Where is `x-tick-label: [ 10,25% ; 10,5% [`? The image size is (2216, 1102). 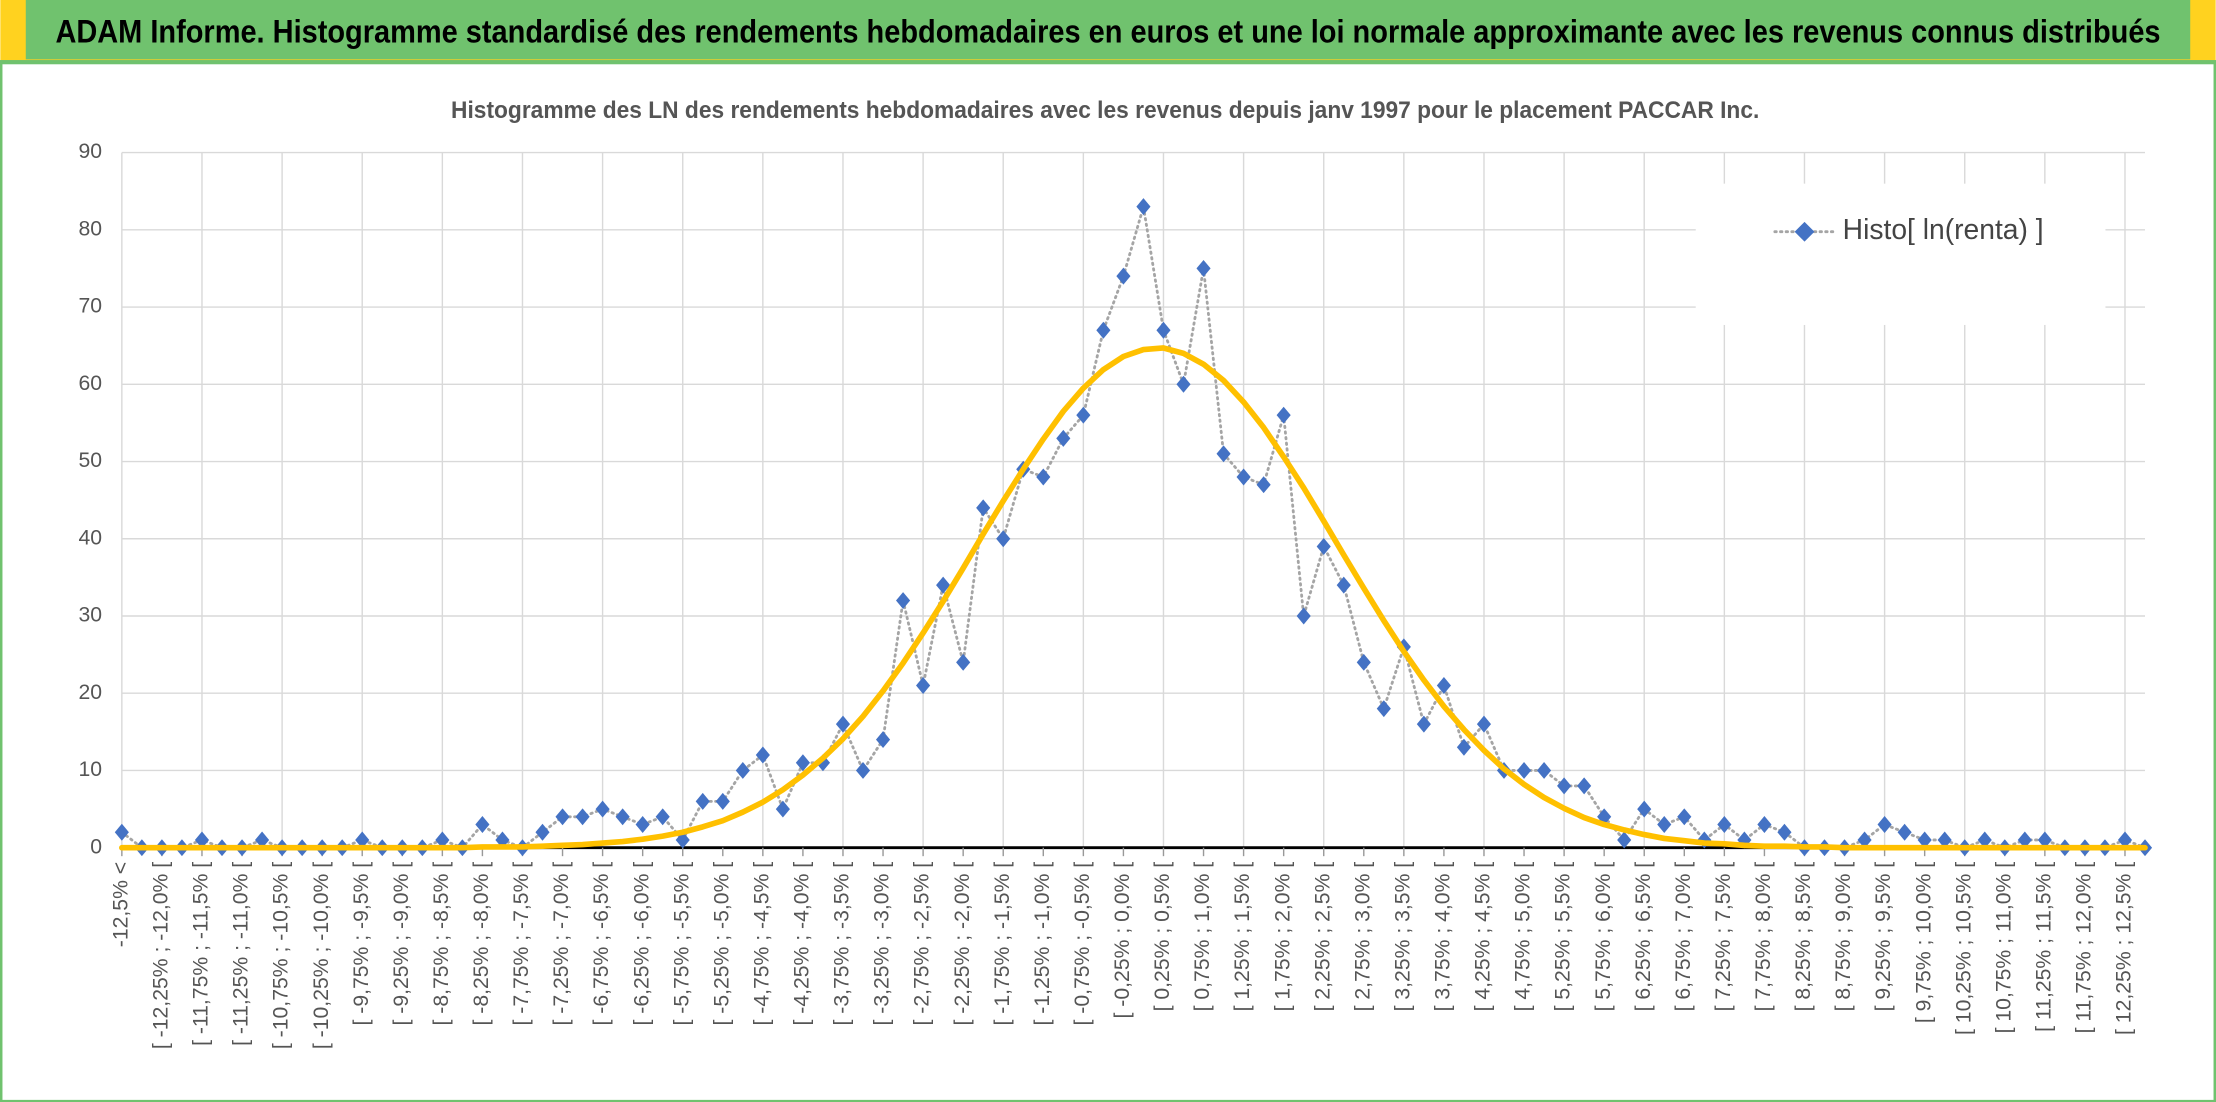 x-tick-label: [ 10,25% ; 10,5% [ is located at coordinates (1963, 948).